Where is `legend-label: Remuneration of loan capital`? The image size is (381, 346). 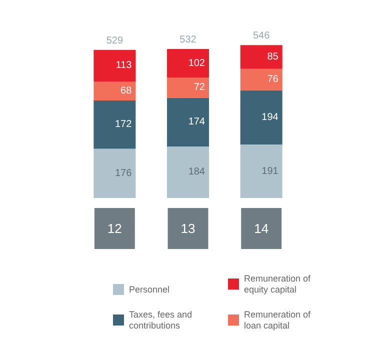
legend-label: Remuneration of loan capital is located at coordinates (279, 320).